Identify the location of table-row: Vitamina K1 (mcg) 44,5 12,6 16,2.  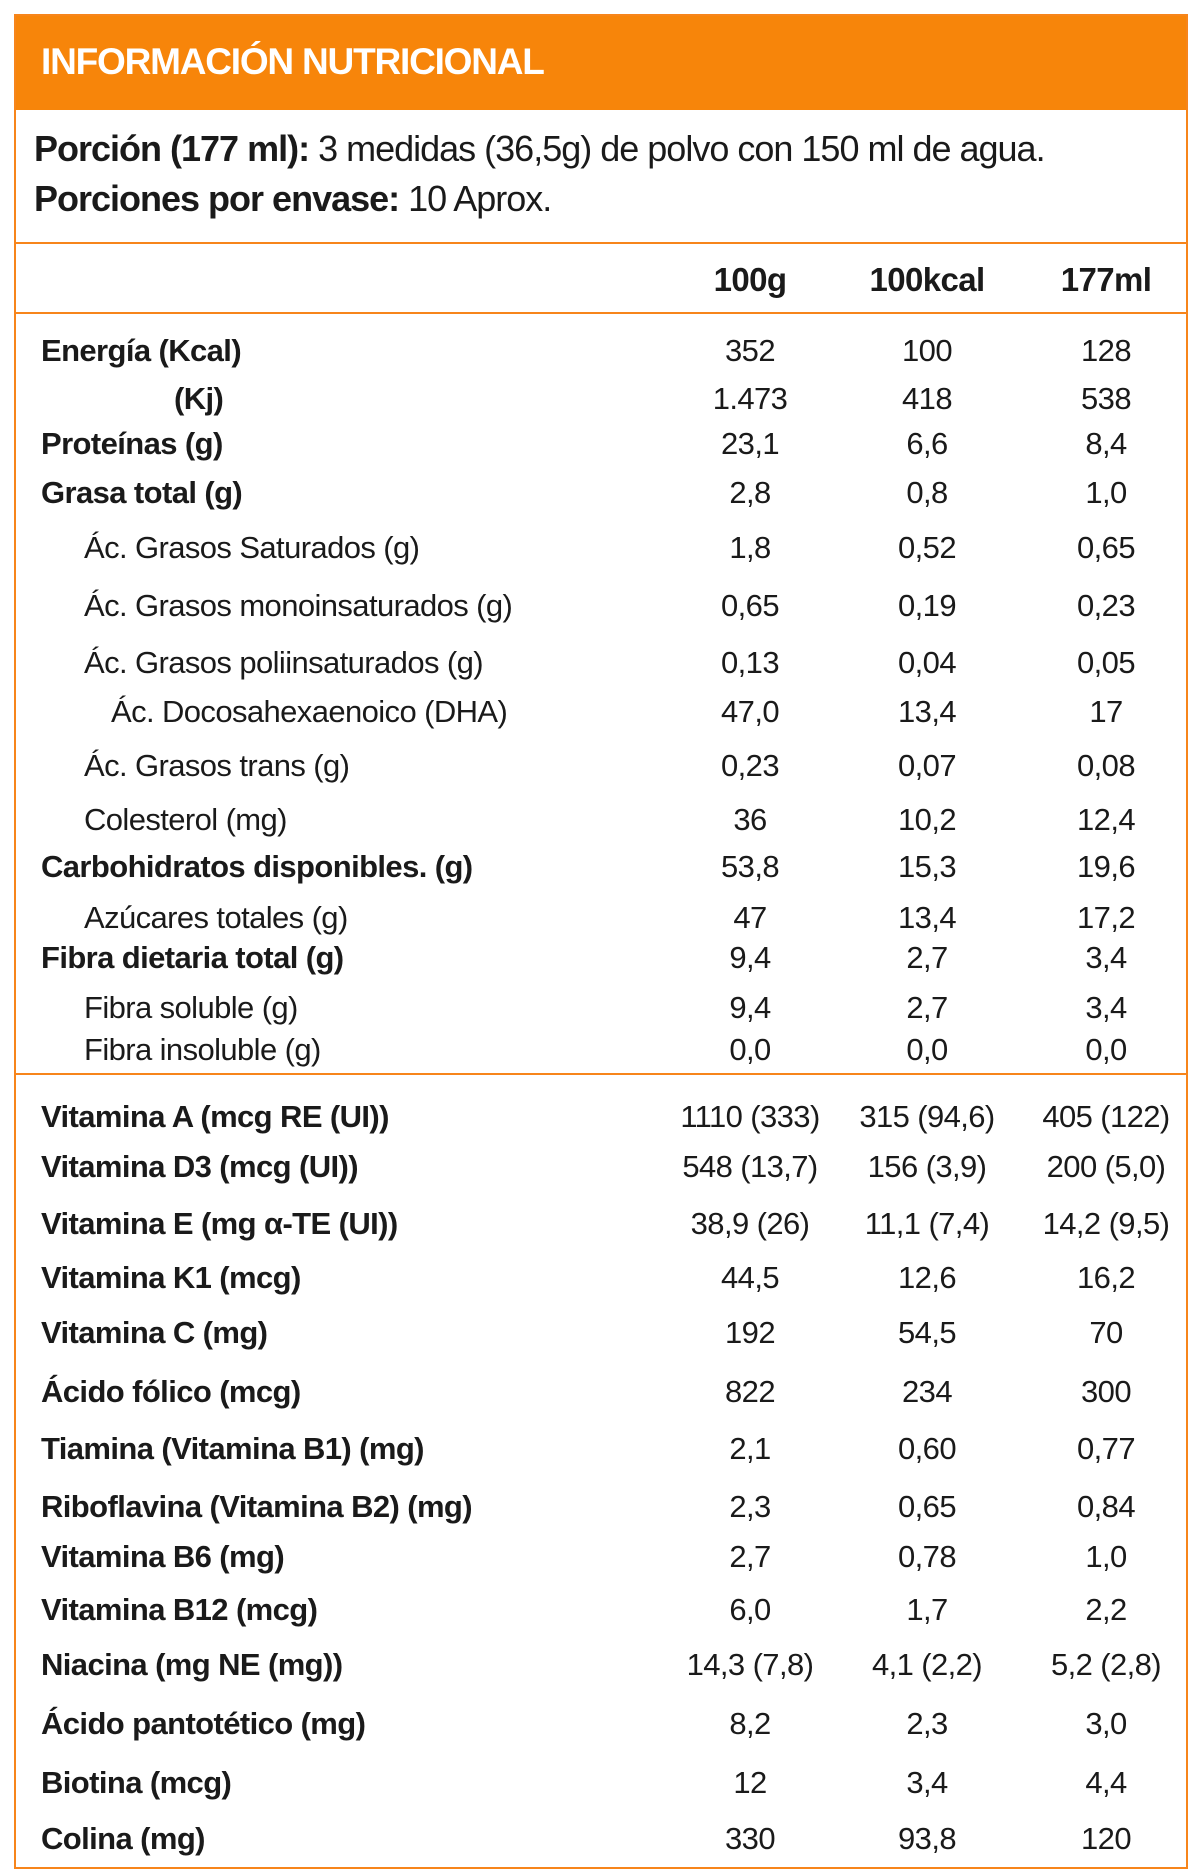
(601, 1278).